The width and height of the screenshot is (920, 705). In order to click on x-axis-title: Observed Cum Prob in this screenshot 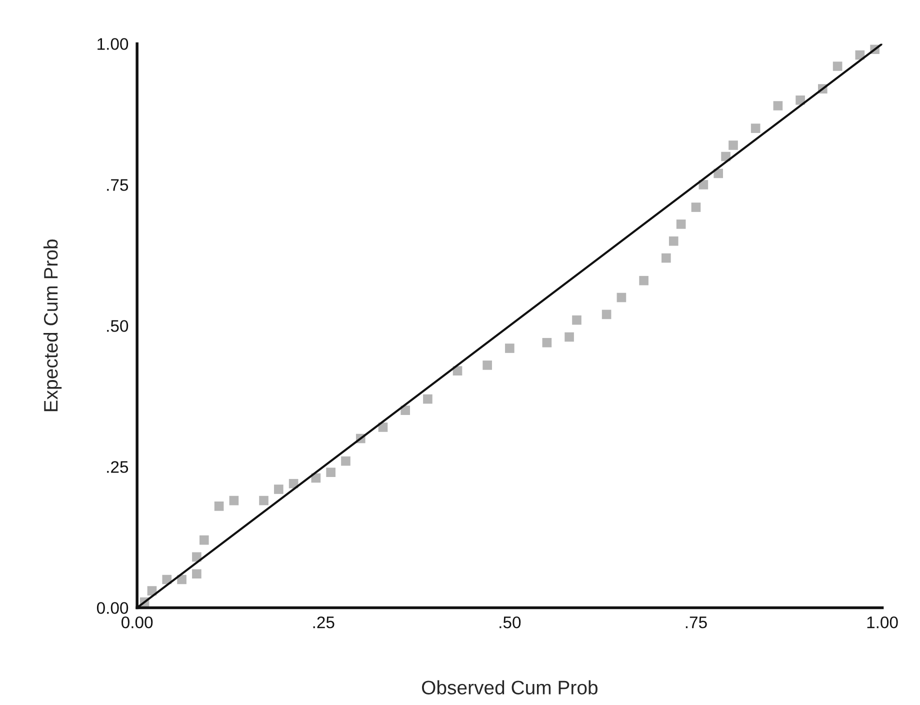, I will do `click(510, 687)`.